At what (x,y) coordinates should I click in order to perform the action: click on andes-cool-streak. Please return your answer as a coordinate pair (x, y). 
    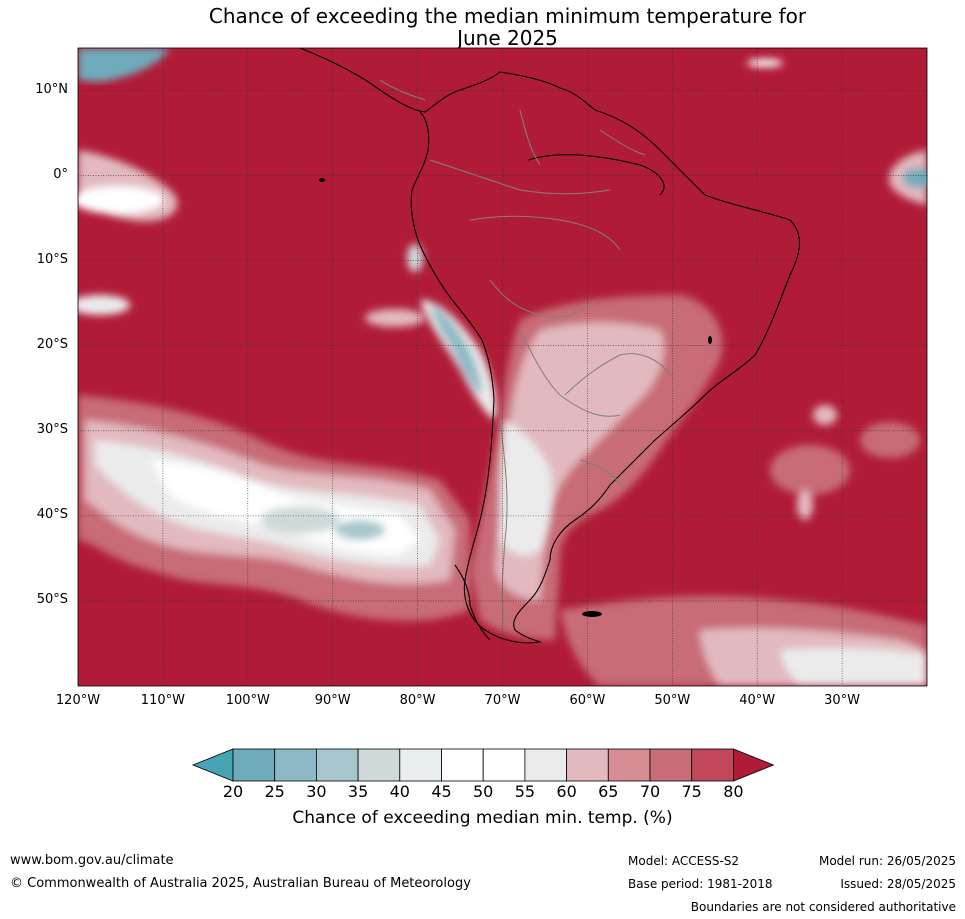
    Looking at the image, I should click on (458, 360).